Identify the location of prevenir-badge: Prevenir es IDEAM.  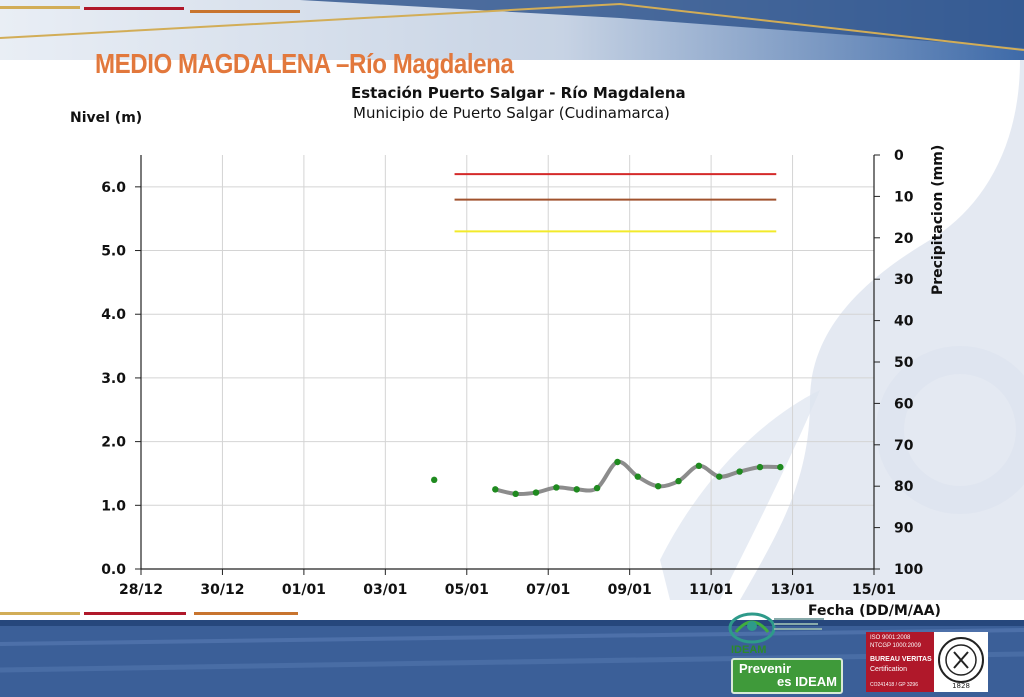
(787, 676).